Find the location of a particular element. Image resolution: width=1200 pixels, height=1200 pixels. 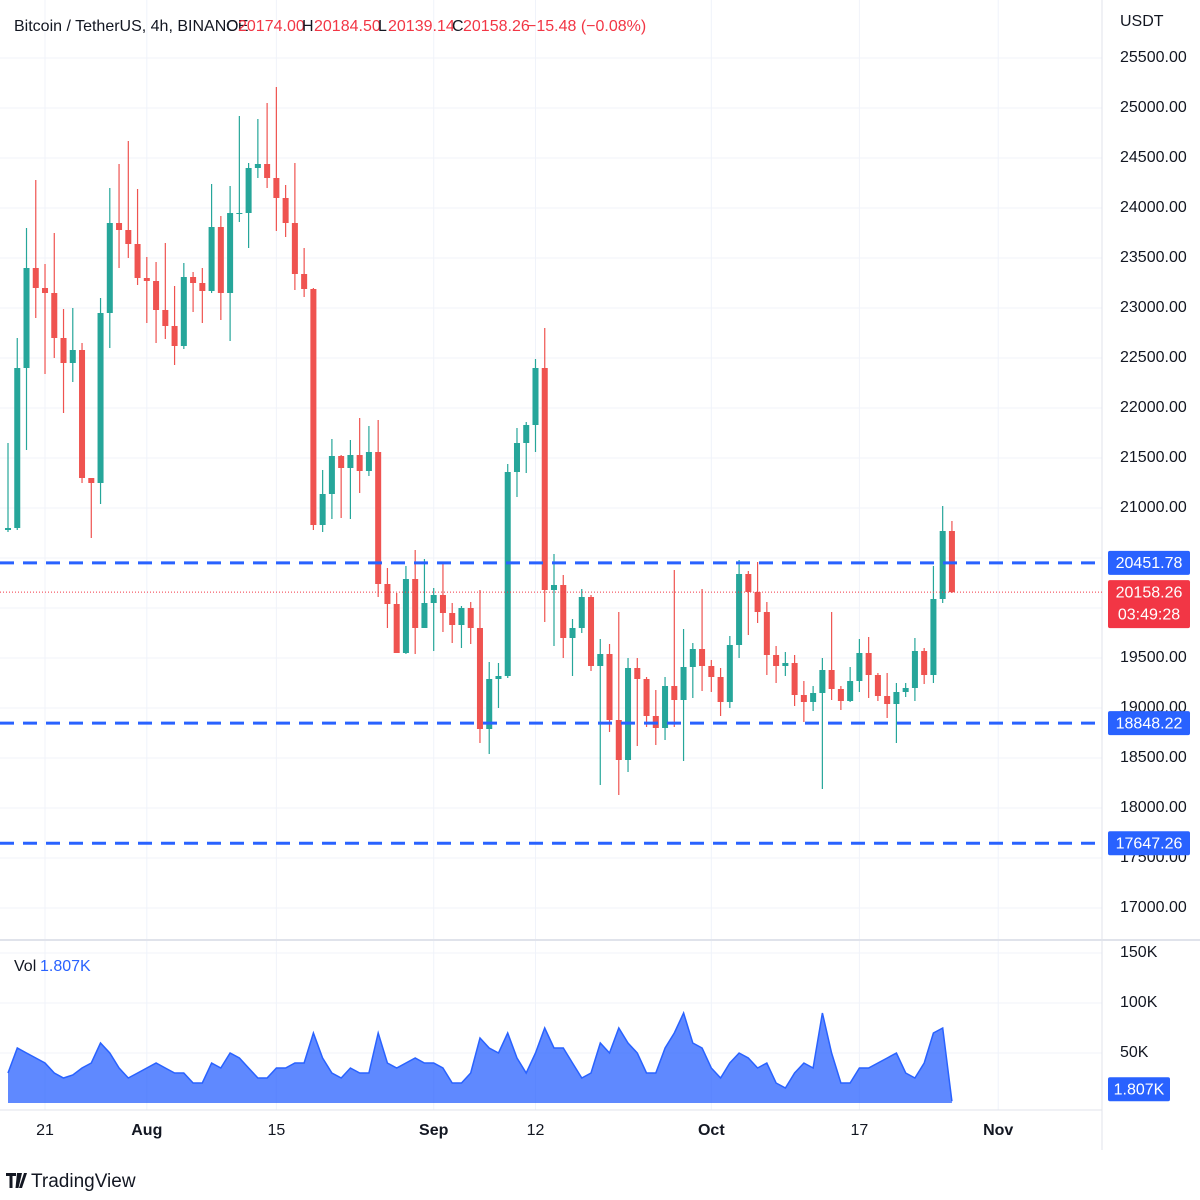

y-tick-label: 21000.00 is located at coordinates (1153, 507).